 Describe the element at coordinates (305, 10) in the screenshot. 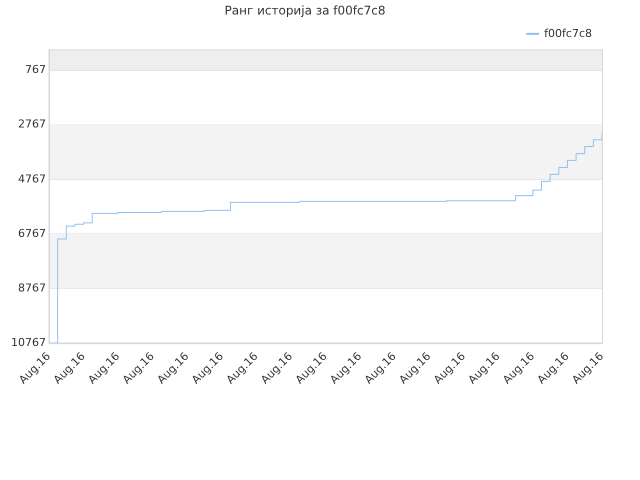

I see `chart-title: Ранг историја за f00fc7c8` at that location.